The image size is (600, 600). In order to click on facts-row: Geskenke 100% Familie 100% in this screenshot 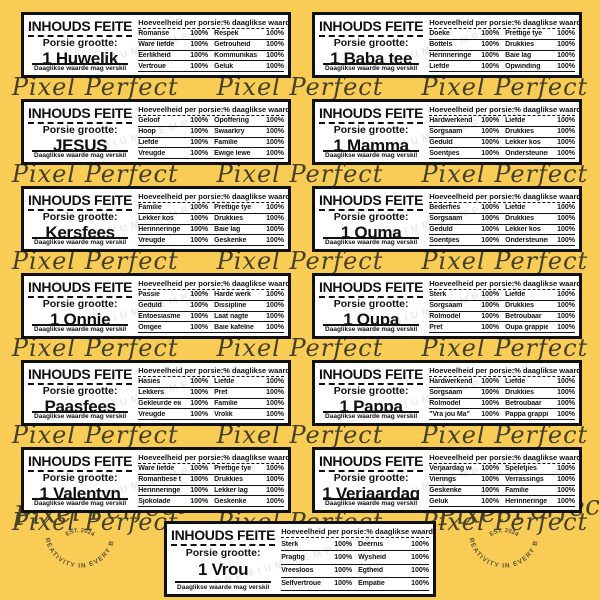, I will do `click(502, 491)`.